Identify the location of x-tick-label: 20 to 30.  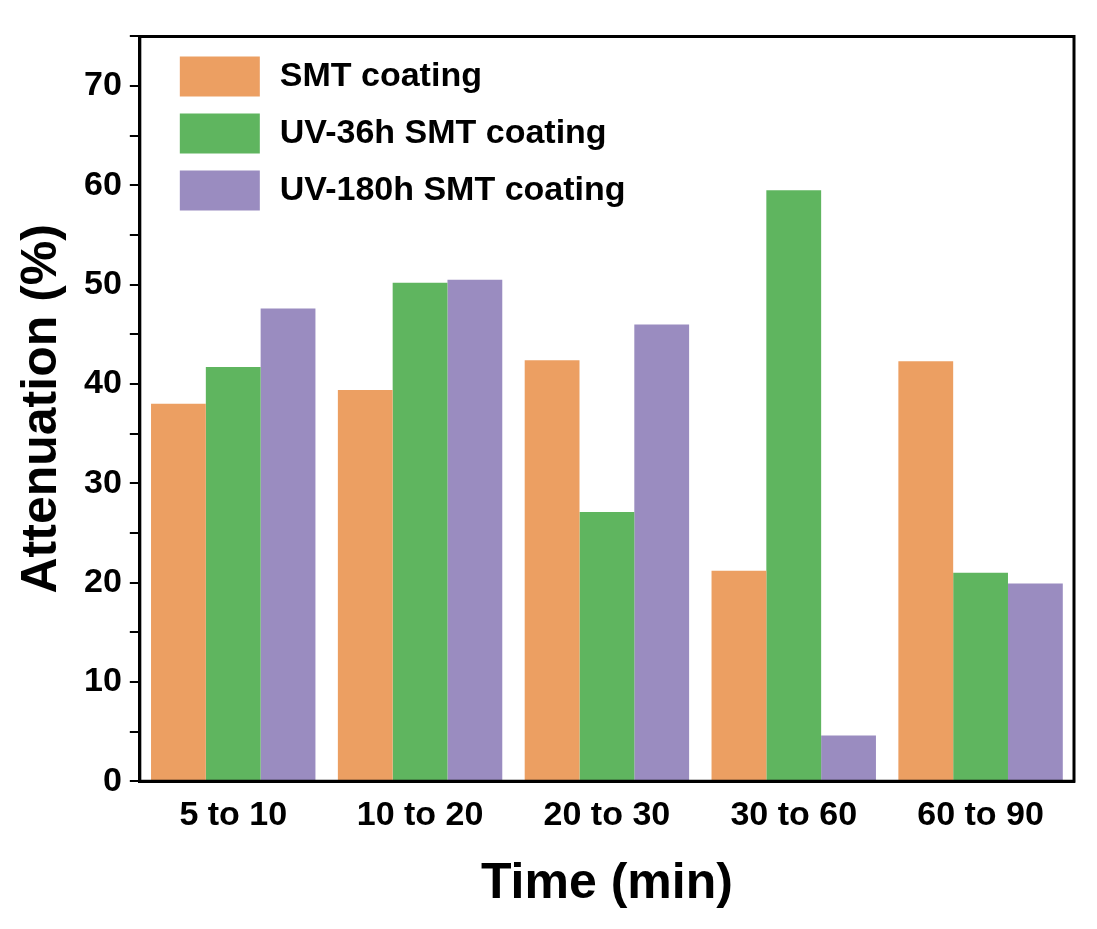
(607, 812).